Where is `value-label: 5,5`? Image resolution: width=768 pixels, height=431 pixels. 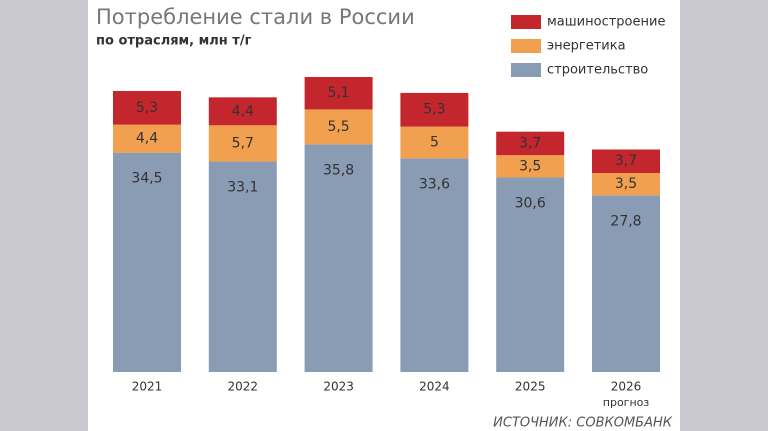 value-label: 5,5 is located at coordinates (338, 127).